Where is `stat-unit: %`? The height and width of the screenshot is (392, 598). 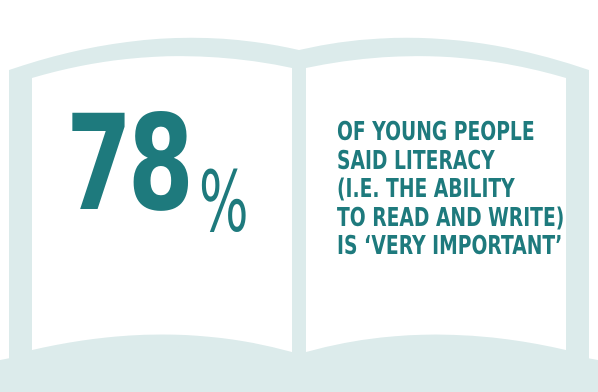 stat-unit: % is located at coordinates (224, 202).